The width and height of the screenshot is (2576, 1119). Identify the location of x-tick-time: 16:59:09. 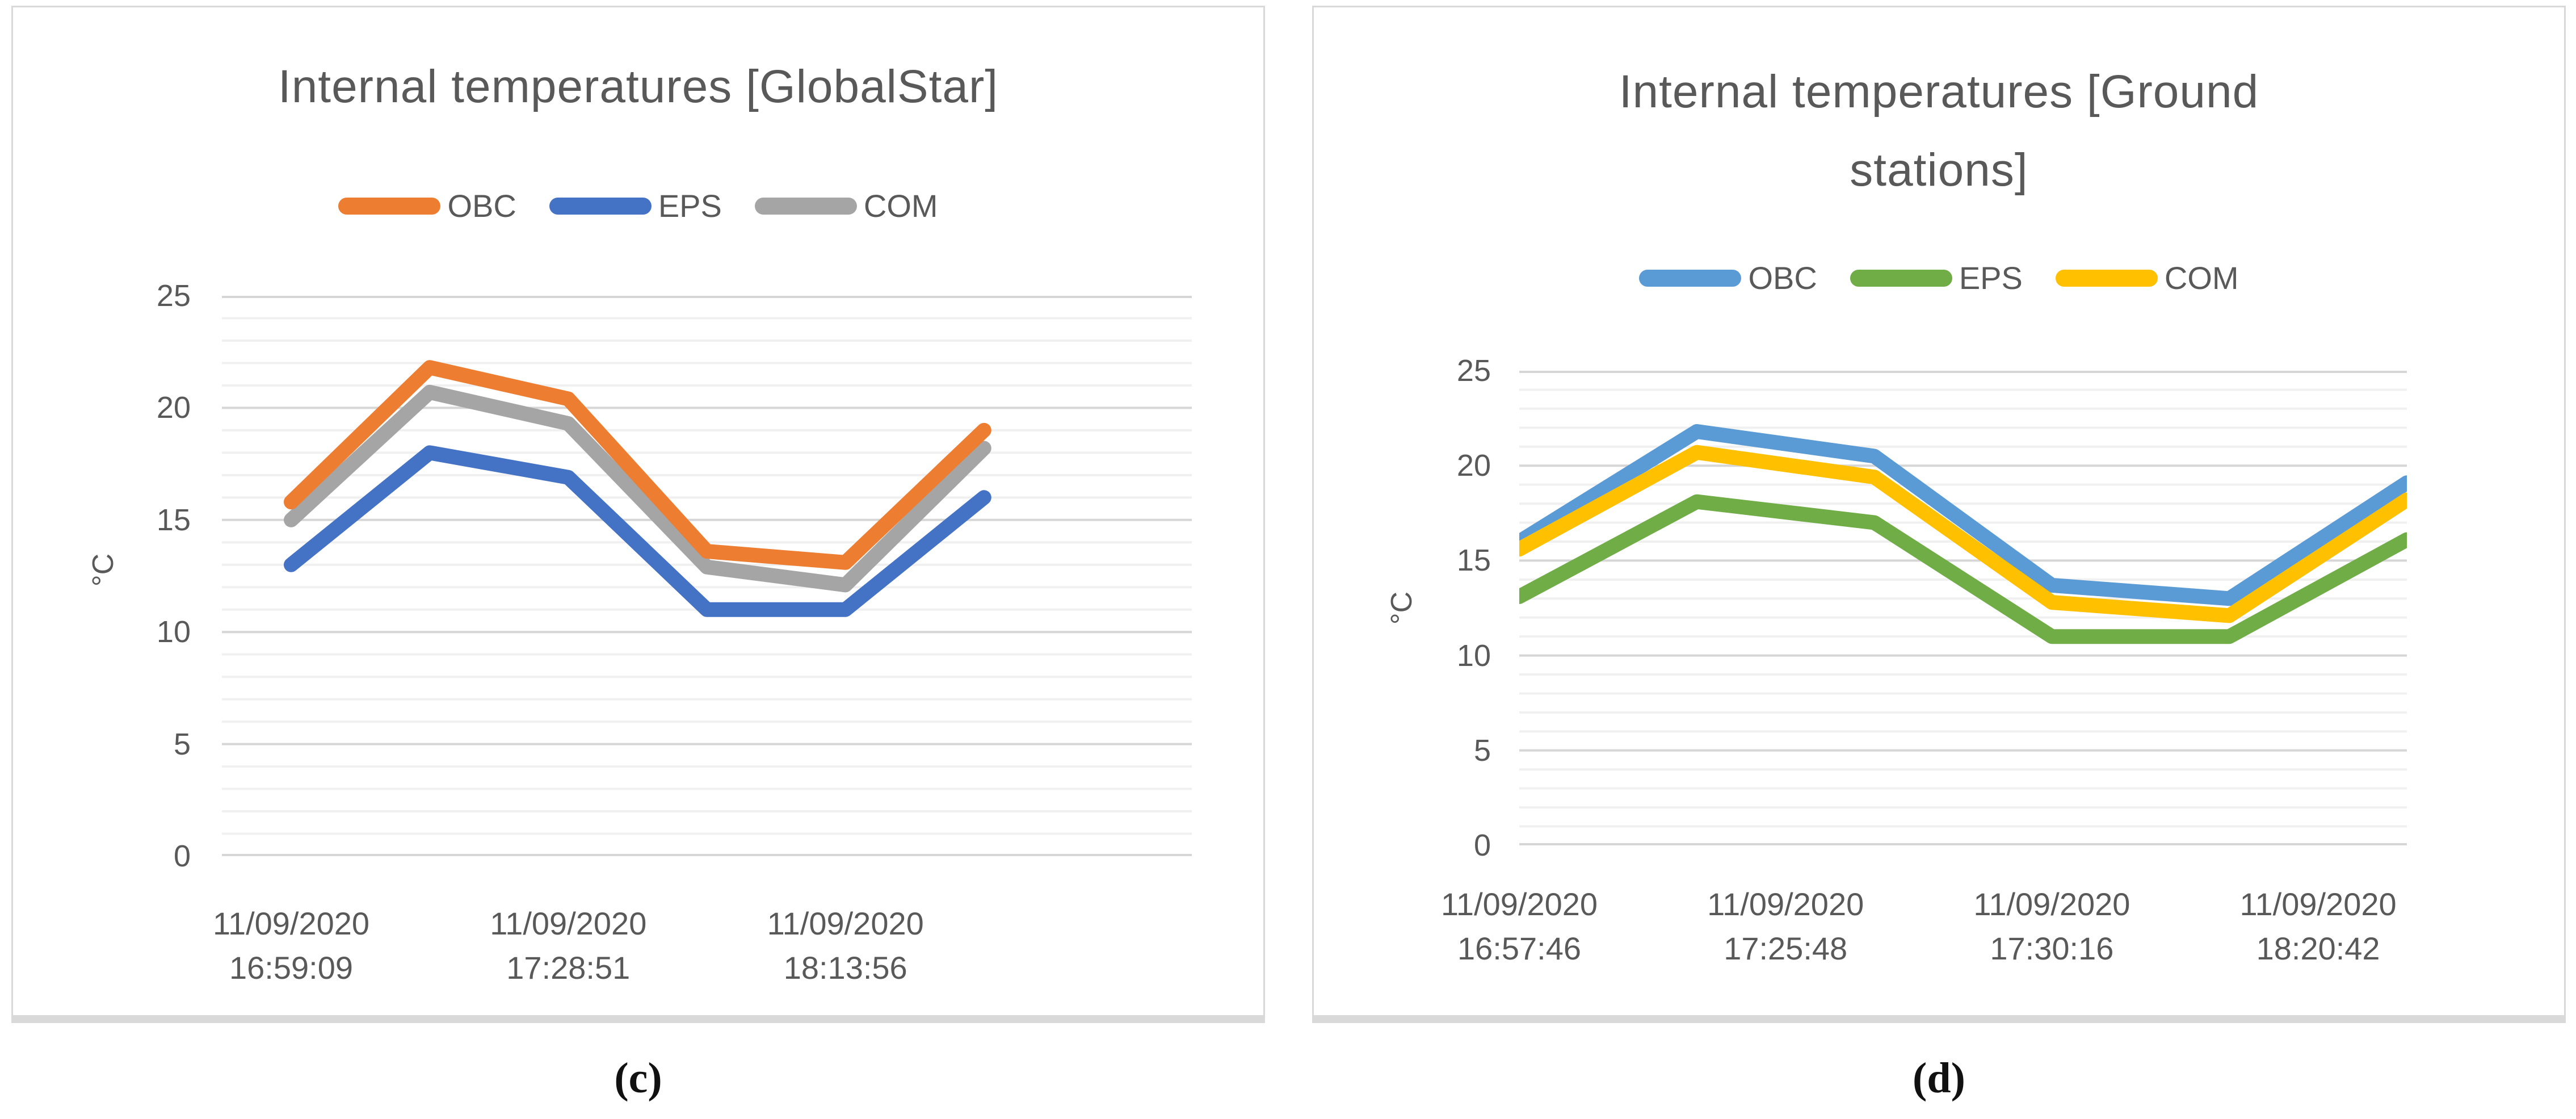
(291, 968).